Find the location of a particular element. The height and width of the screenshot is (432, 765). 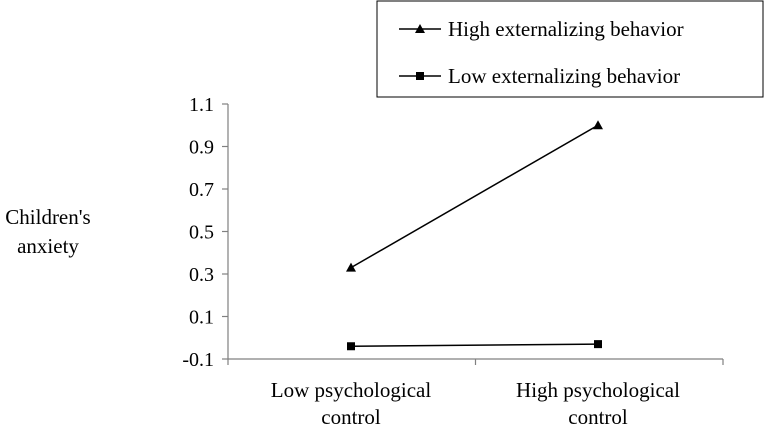

y-tick-label: 0.7 is located at coordinates (201, 190).